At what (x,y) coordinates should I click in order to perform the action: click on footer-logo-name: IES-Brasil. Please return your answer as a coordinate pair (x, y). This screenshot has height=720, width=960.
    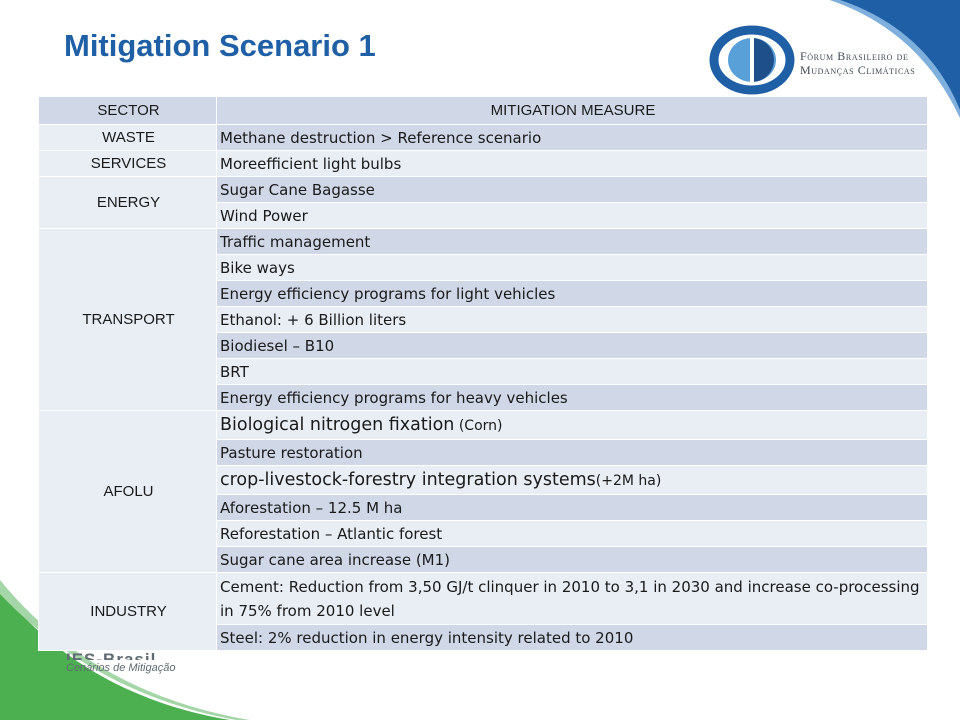
    Looking at the image, I should click on (120, 656).